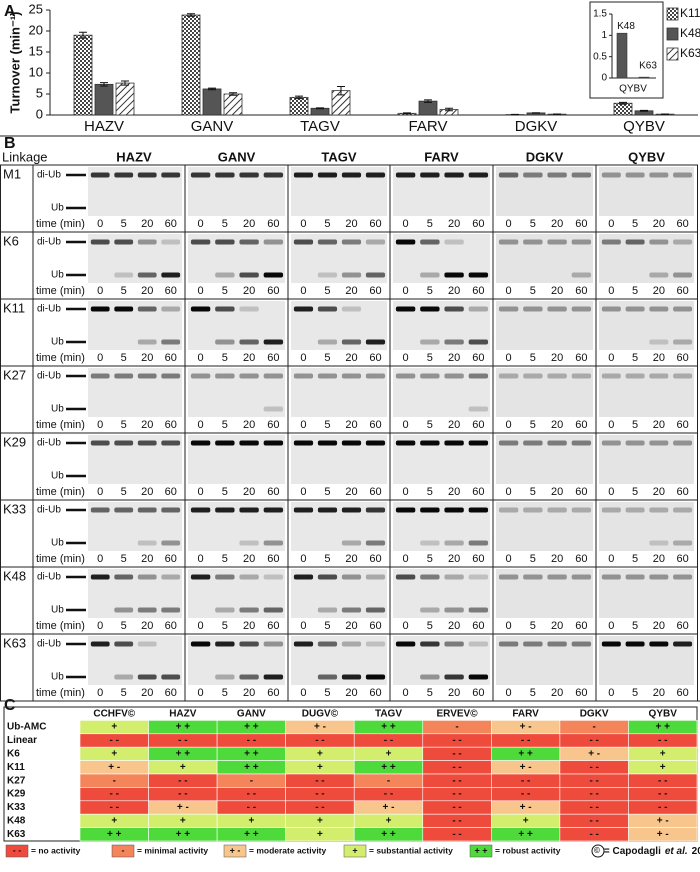 This screenshot has height=872, width=700. Describe the element at coordinates (604, 35) in the screenshot. I see `y-tick-label: 1` at that location.